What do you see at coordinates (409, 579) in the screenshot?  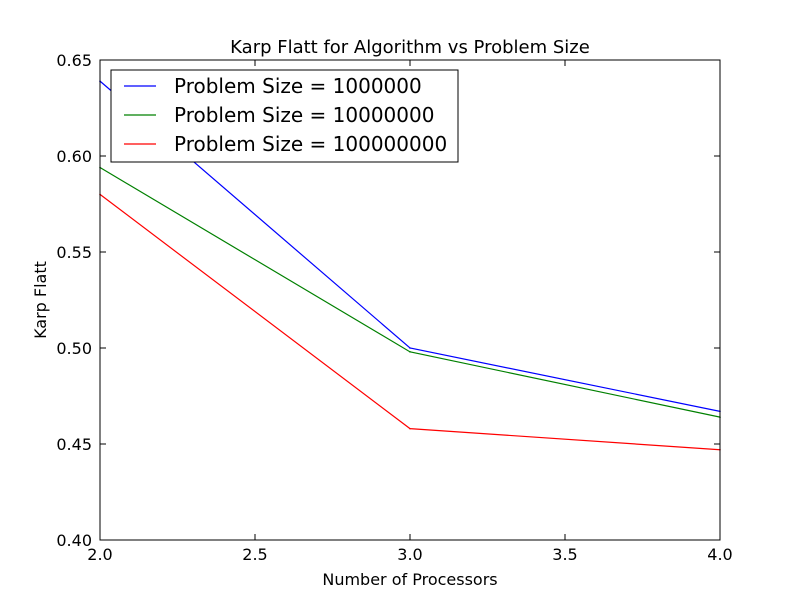 I see `x-axis-label: Number of Processors` at bounding box center [409, 579].